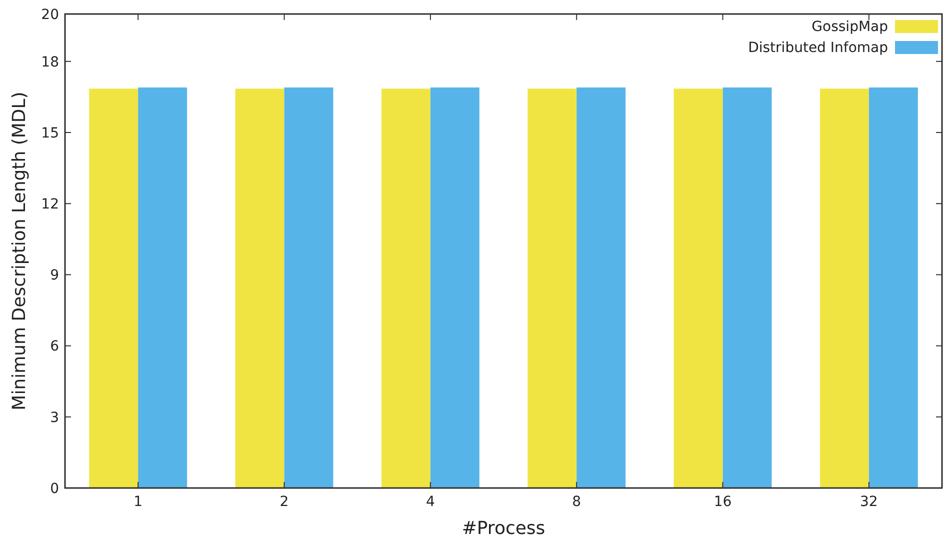 The height and width of the screenshot is (542, 945). Describe the element at coordinates (430, 502) in the screenshot. I see `x-tick-label: 4` at that location.